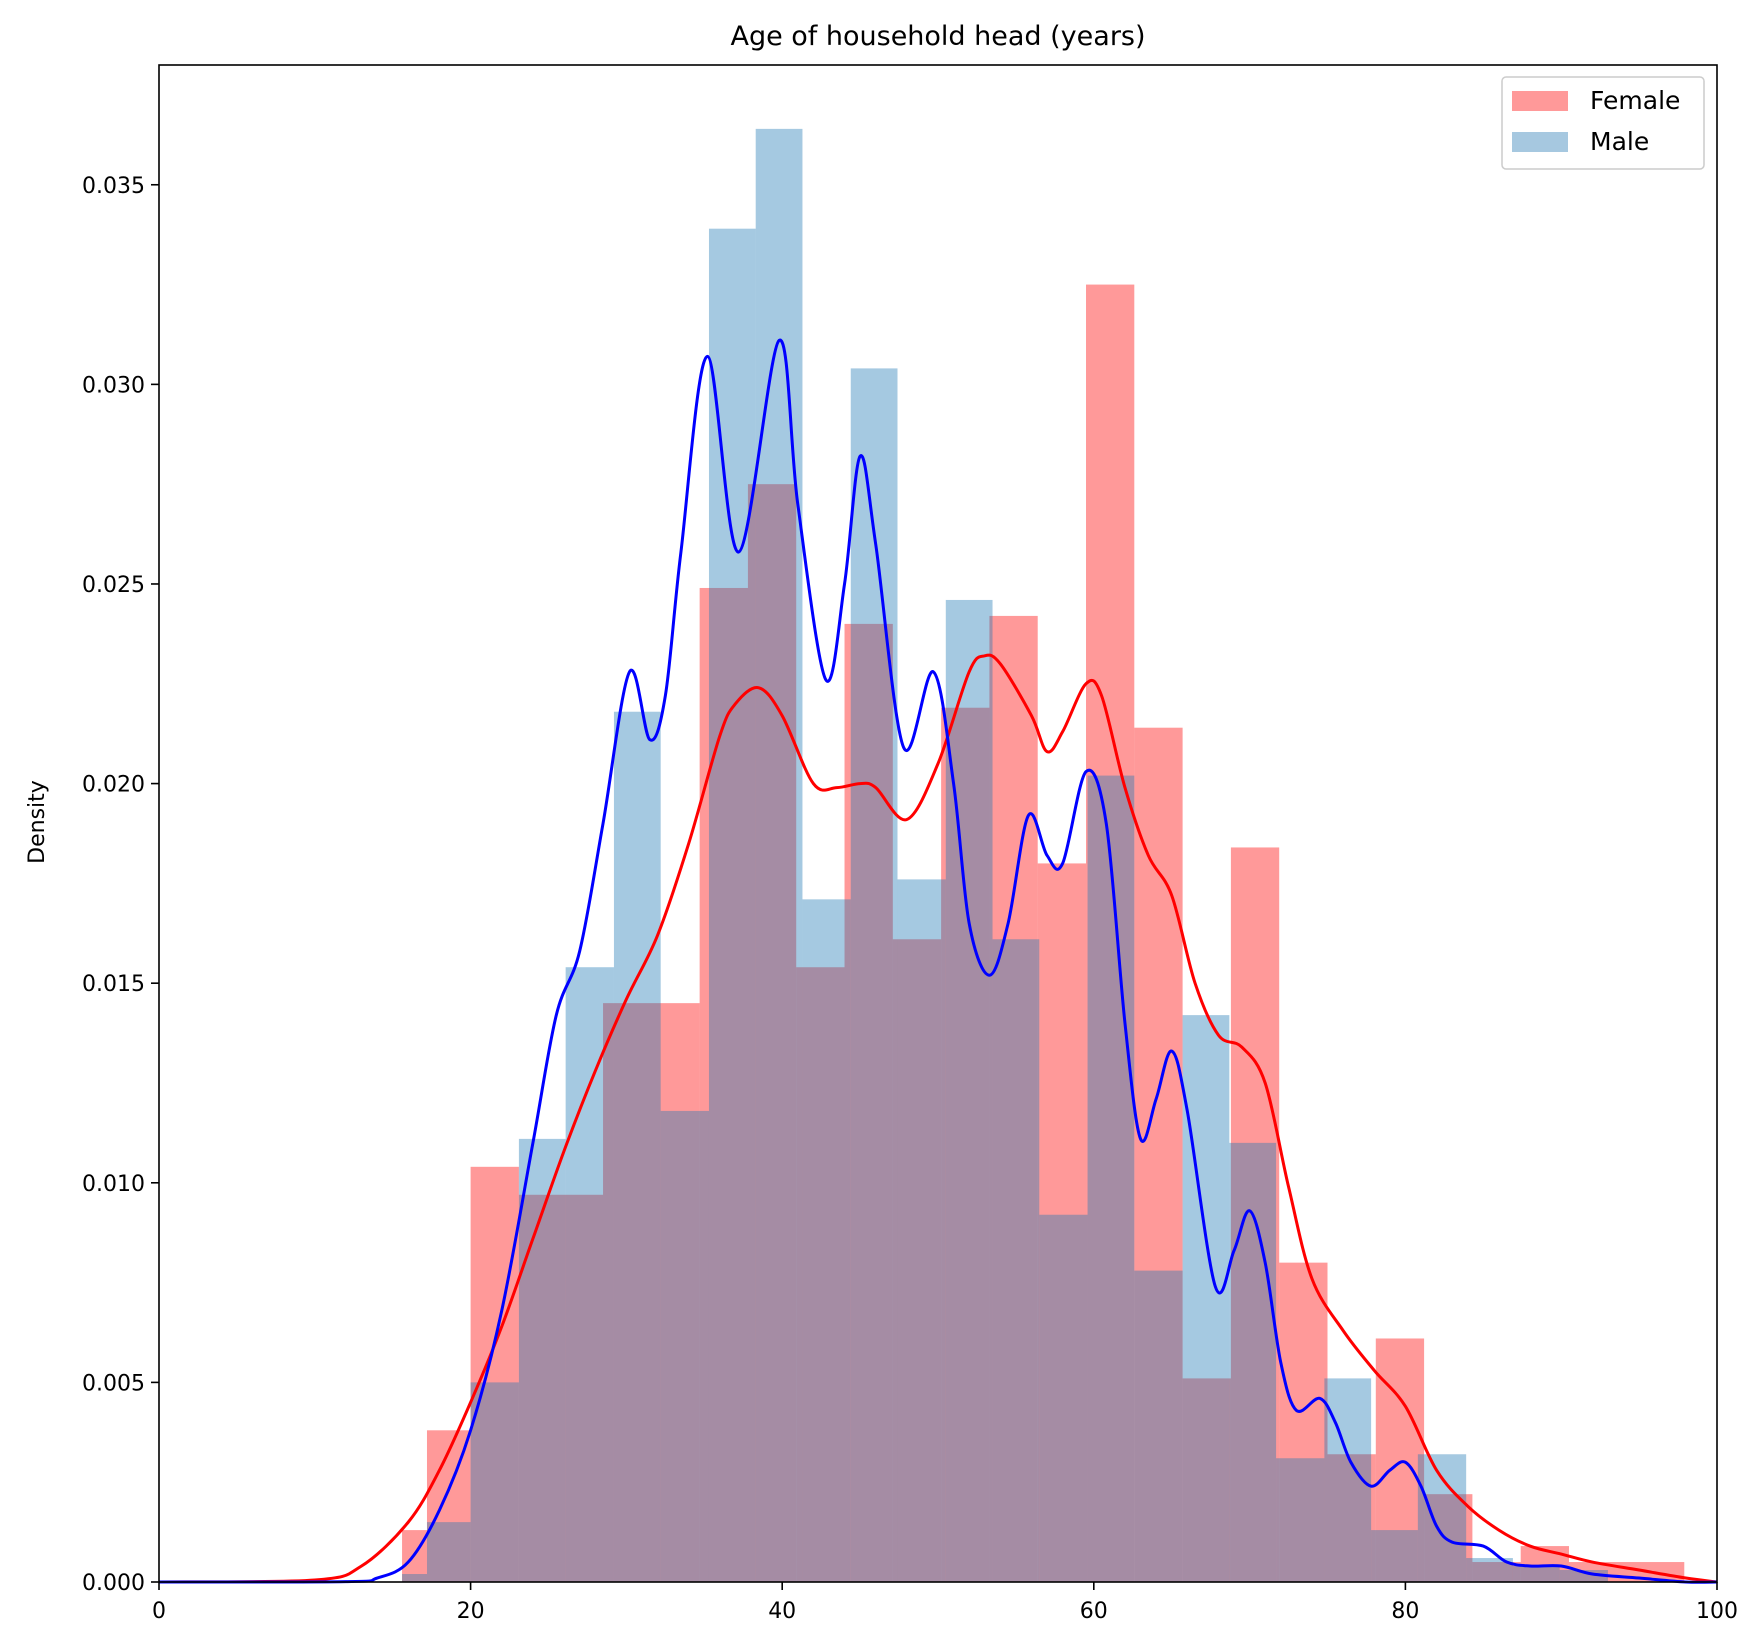 The width and height of the screenshot is (1754, 1640). Describe the element at coordinates (1405, 1611) in the screenshot. I see `x-tick-label-80: 80` at that location.